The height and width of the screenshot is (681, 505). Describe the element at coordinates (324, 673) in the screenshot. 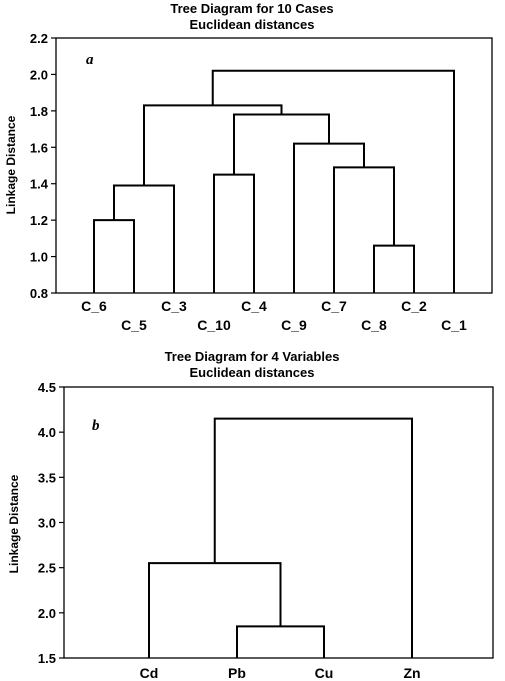

I see `leaf-label: Cu` at that location.